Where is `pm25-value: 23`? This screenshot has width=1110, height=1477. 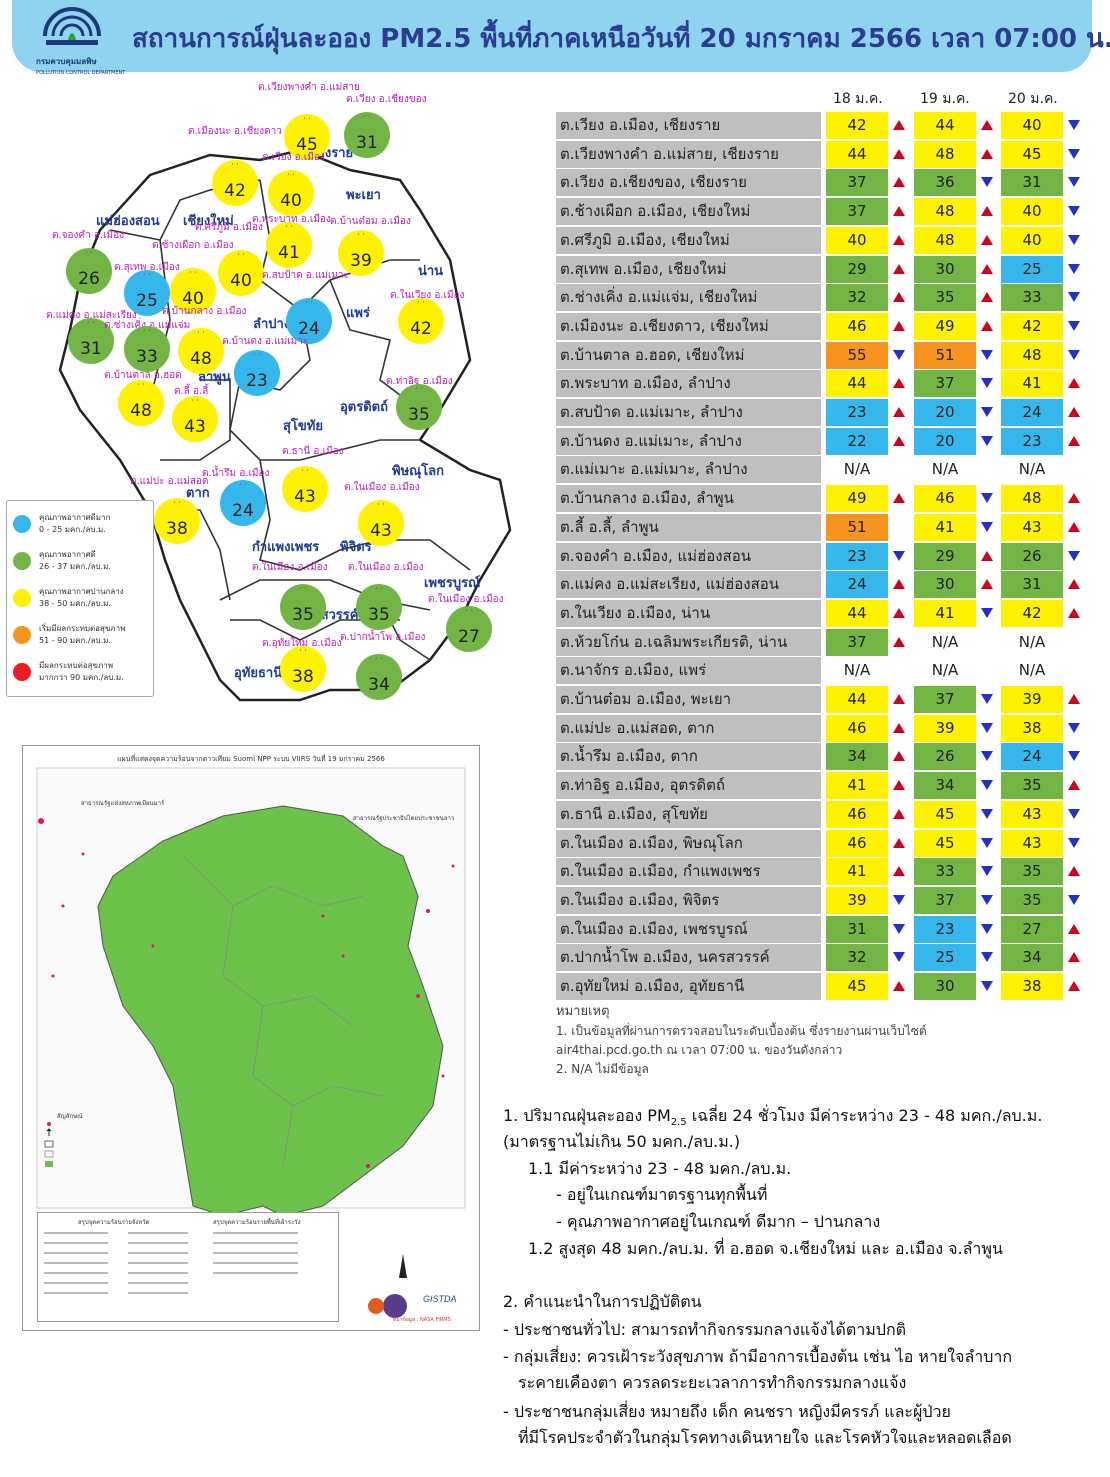 pm25-value: 23 is located at coordinates (945, 929).